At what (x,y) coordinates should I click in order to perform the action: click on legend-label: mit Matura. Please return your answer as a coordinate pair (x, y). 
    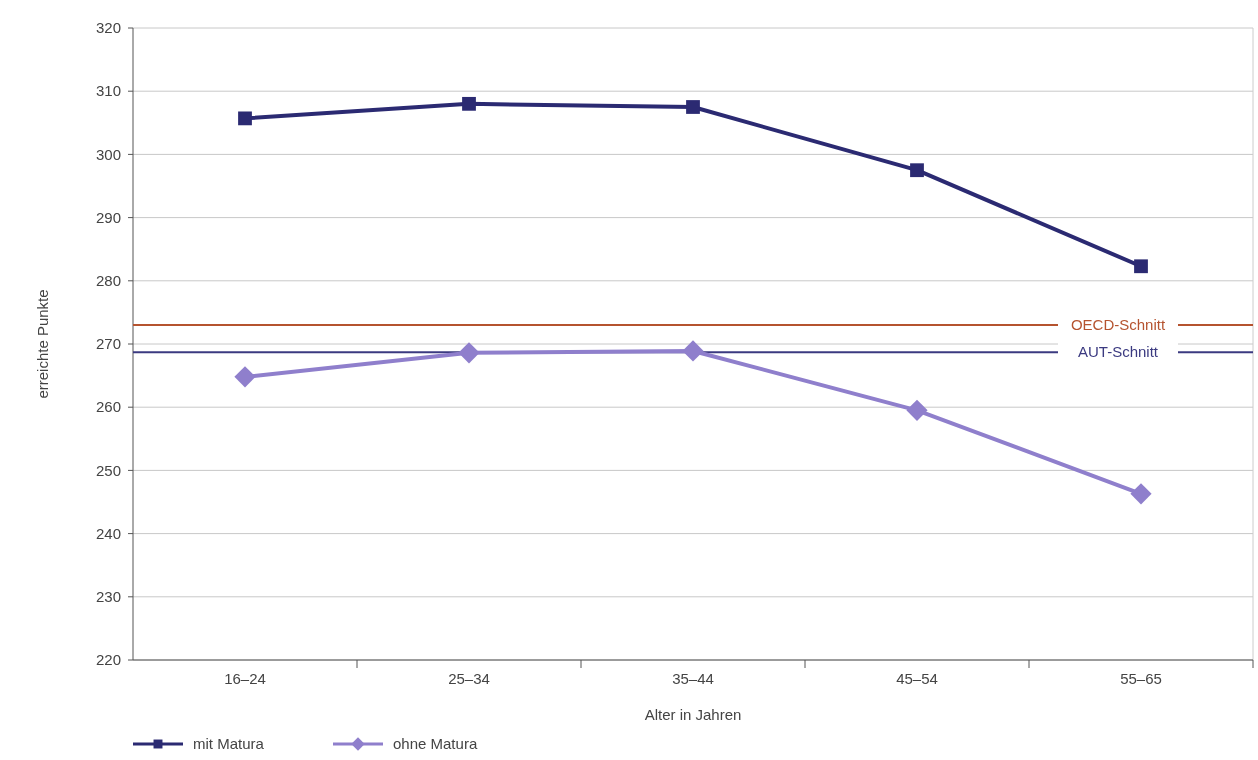
    Looking at the image, I should click on (229, 744).